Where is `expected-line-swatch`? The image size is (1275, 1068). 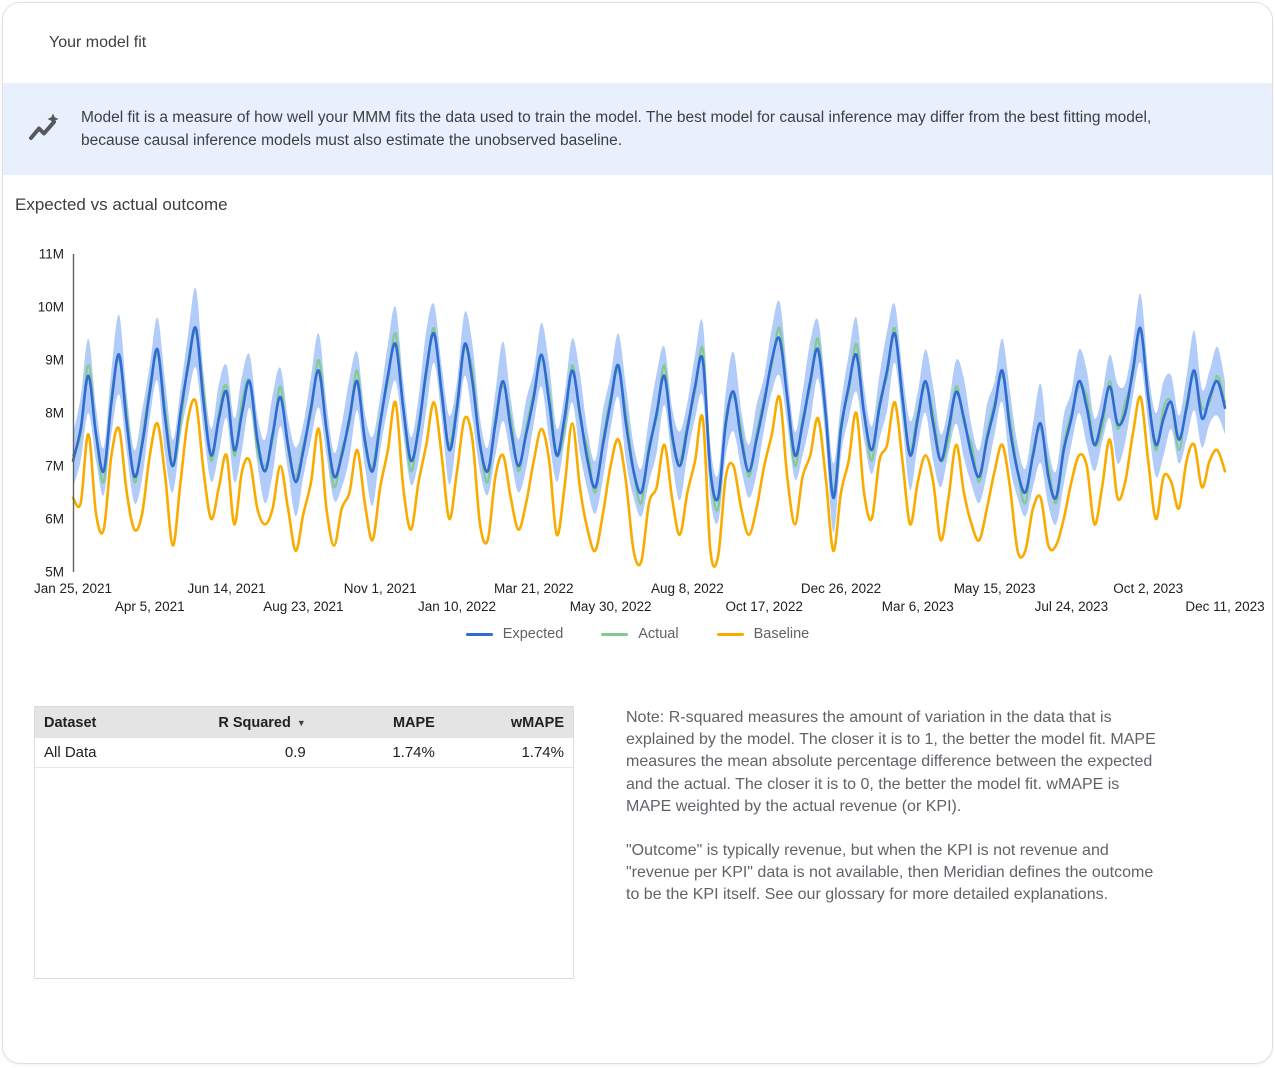
expected-line-swatch is located at coordinates (479, 634).